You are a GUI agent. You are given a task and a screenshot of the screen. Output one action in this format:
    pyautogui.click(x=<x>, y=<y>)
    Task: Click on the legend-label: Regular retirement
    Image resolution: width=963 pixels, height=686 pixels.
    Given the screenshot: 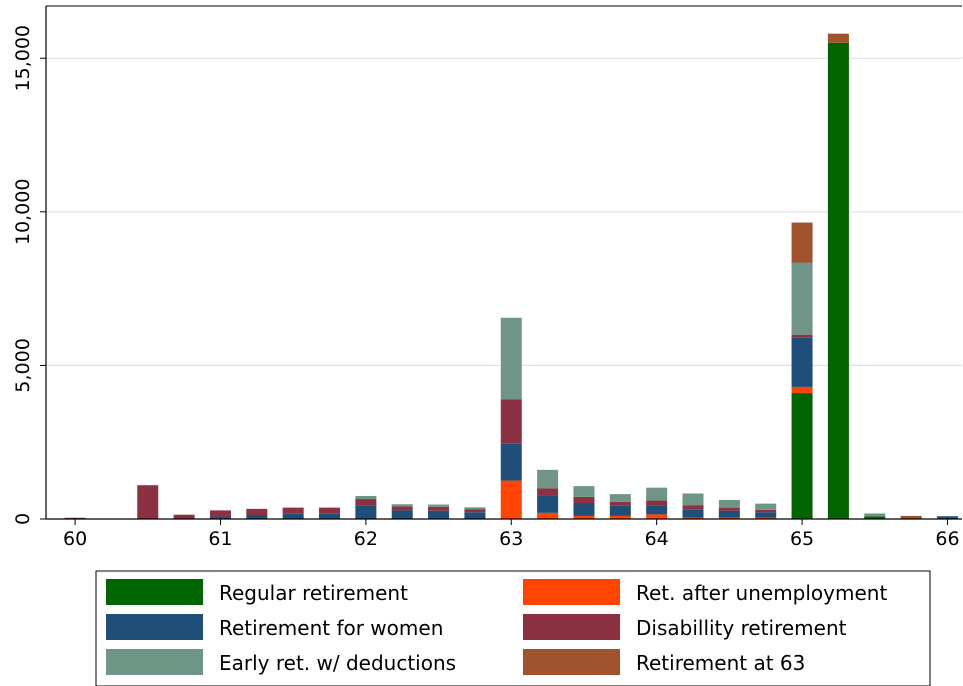 What is the action you would take?
    pyautogui.click(x=313, y=593)
    